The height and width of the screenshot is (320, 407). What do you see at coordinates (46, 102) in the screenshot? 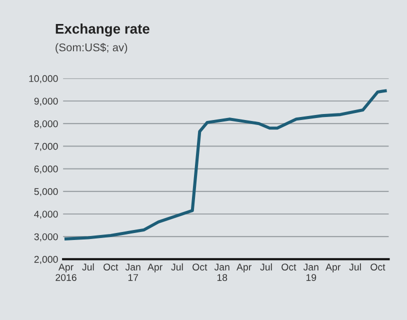
I see `y-tick-label: 9,000` at bounding box center [46, 102].